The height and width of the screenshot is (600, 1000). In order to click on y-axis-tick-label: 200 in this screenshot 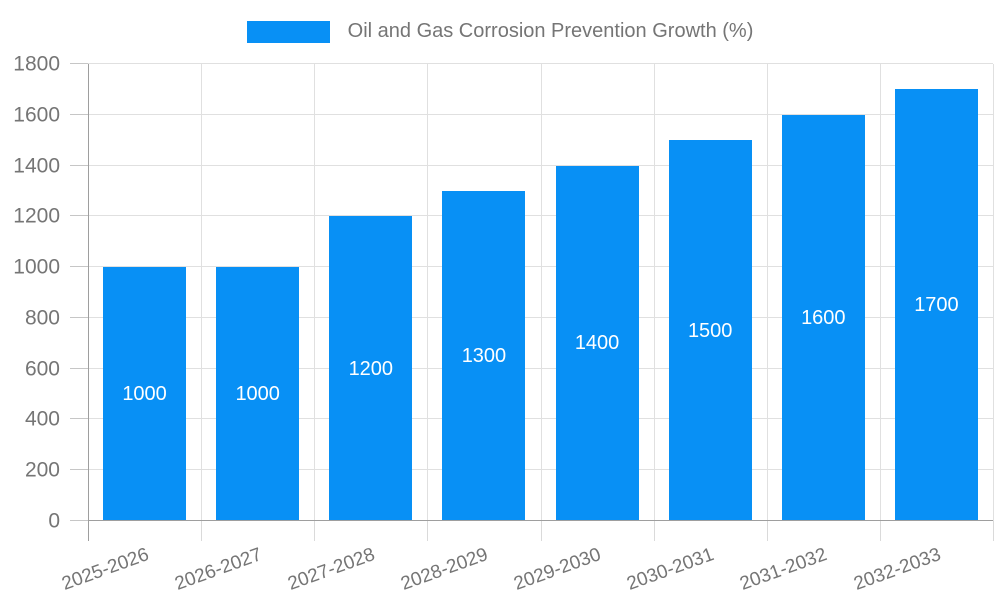, I will do `click(42, 470)`.